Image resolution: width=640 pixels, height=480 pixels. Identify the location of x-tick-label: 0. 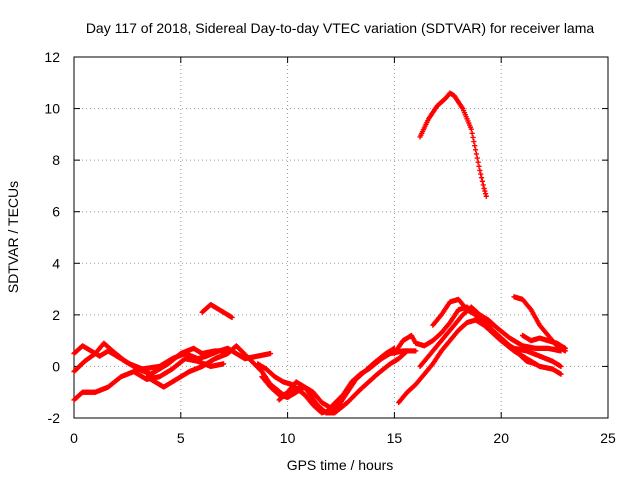
(74, 438).